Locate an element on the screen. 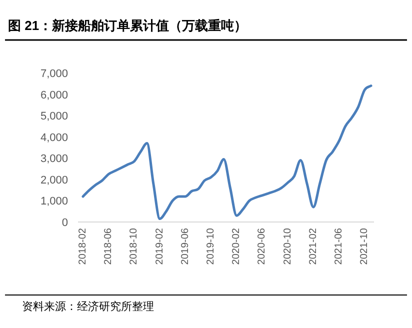 This screenshot has width=412, height=328. x-tick-label: 2020-10 is located at coordinates (288, 246).